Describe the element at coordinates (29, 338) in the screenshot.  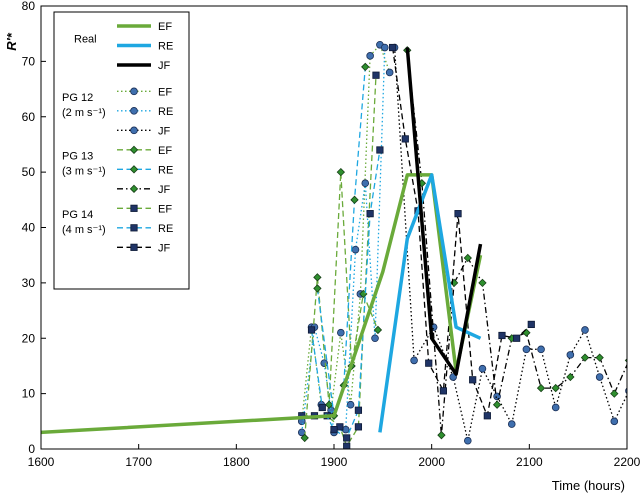
I see `y-tick-label: 20` at that location.